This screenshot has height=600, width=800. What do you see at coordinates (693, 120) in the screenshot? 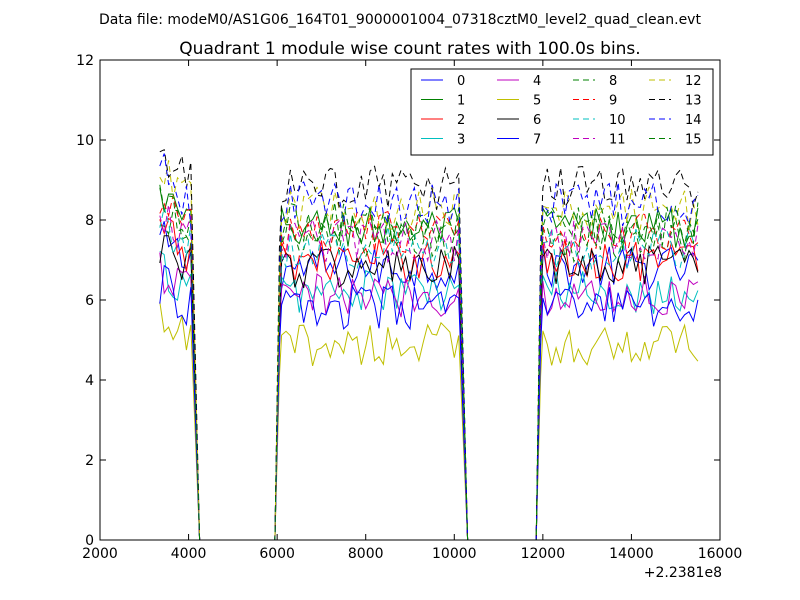
I see `legend-label-14: 14` at bounding box center [693, 120].